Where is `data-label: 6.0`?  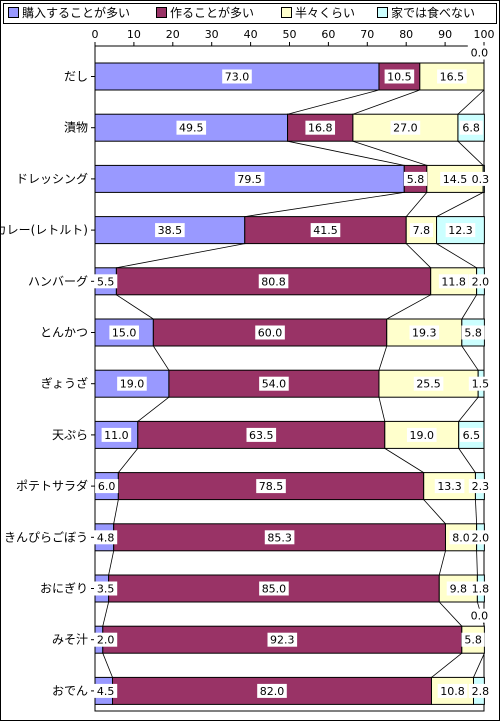 data-label: 6.0 is located at coordinates (107, 486).